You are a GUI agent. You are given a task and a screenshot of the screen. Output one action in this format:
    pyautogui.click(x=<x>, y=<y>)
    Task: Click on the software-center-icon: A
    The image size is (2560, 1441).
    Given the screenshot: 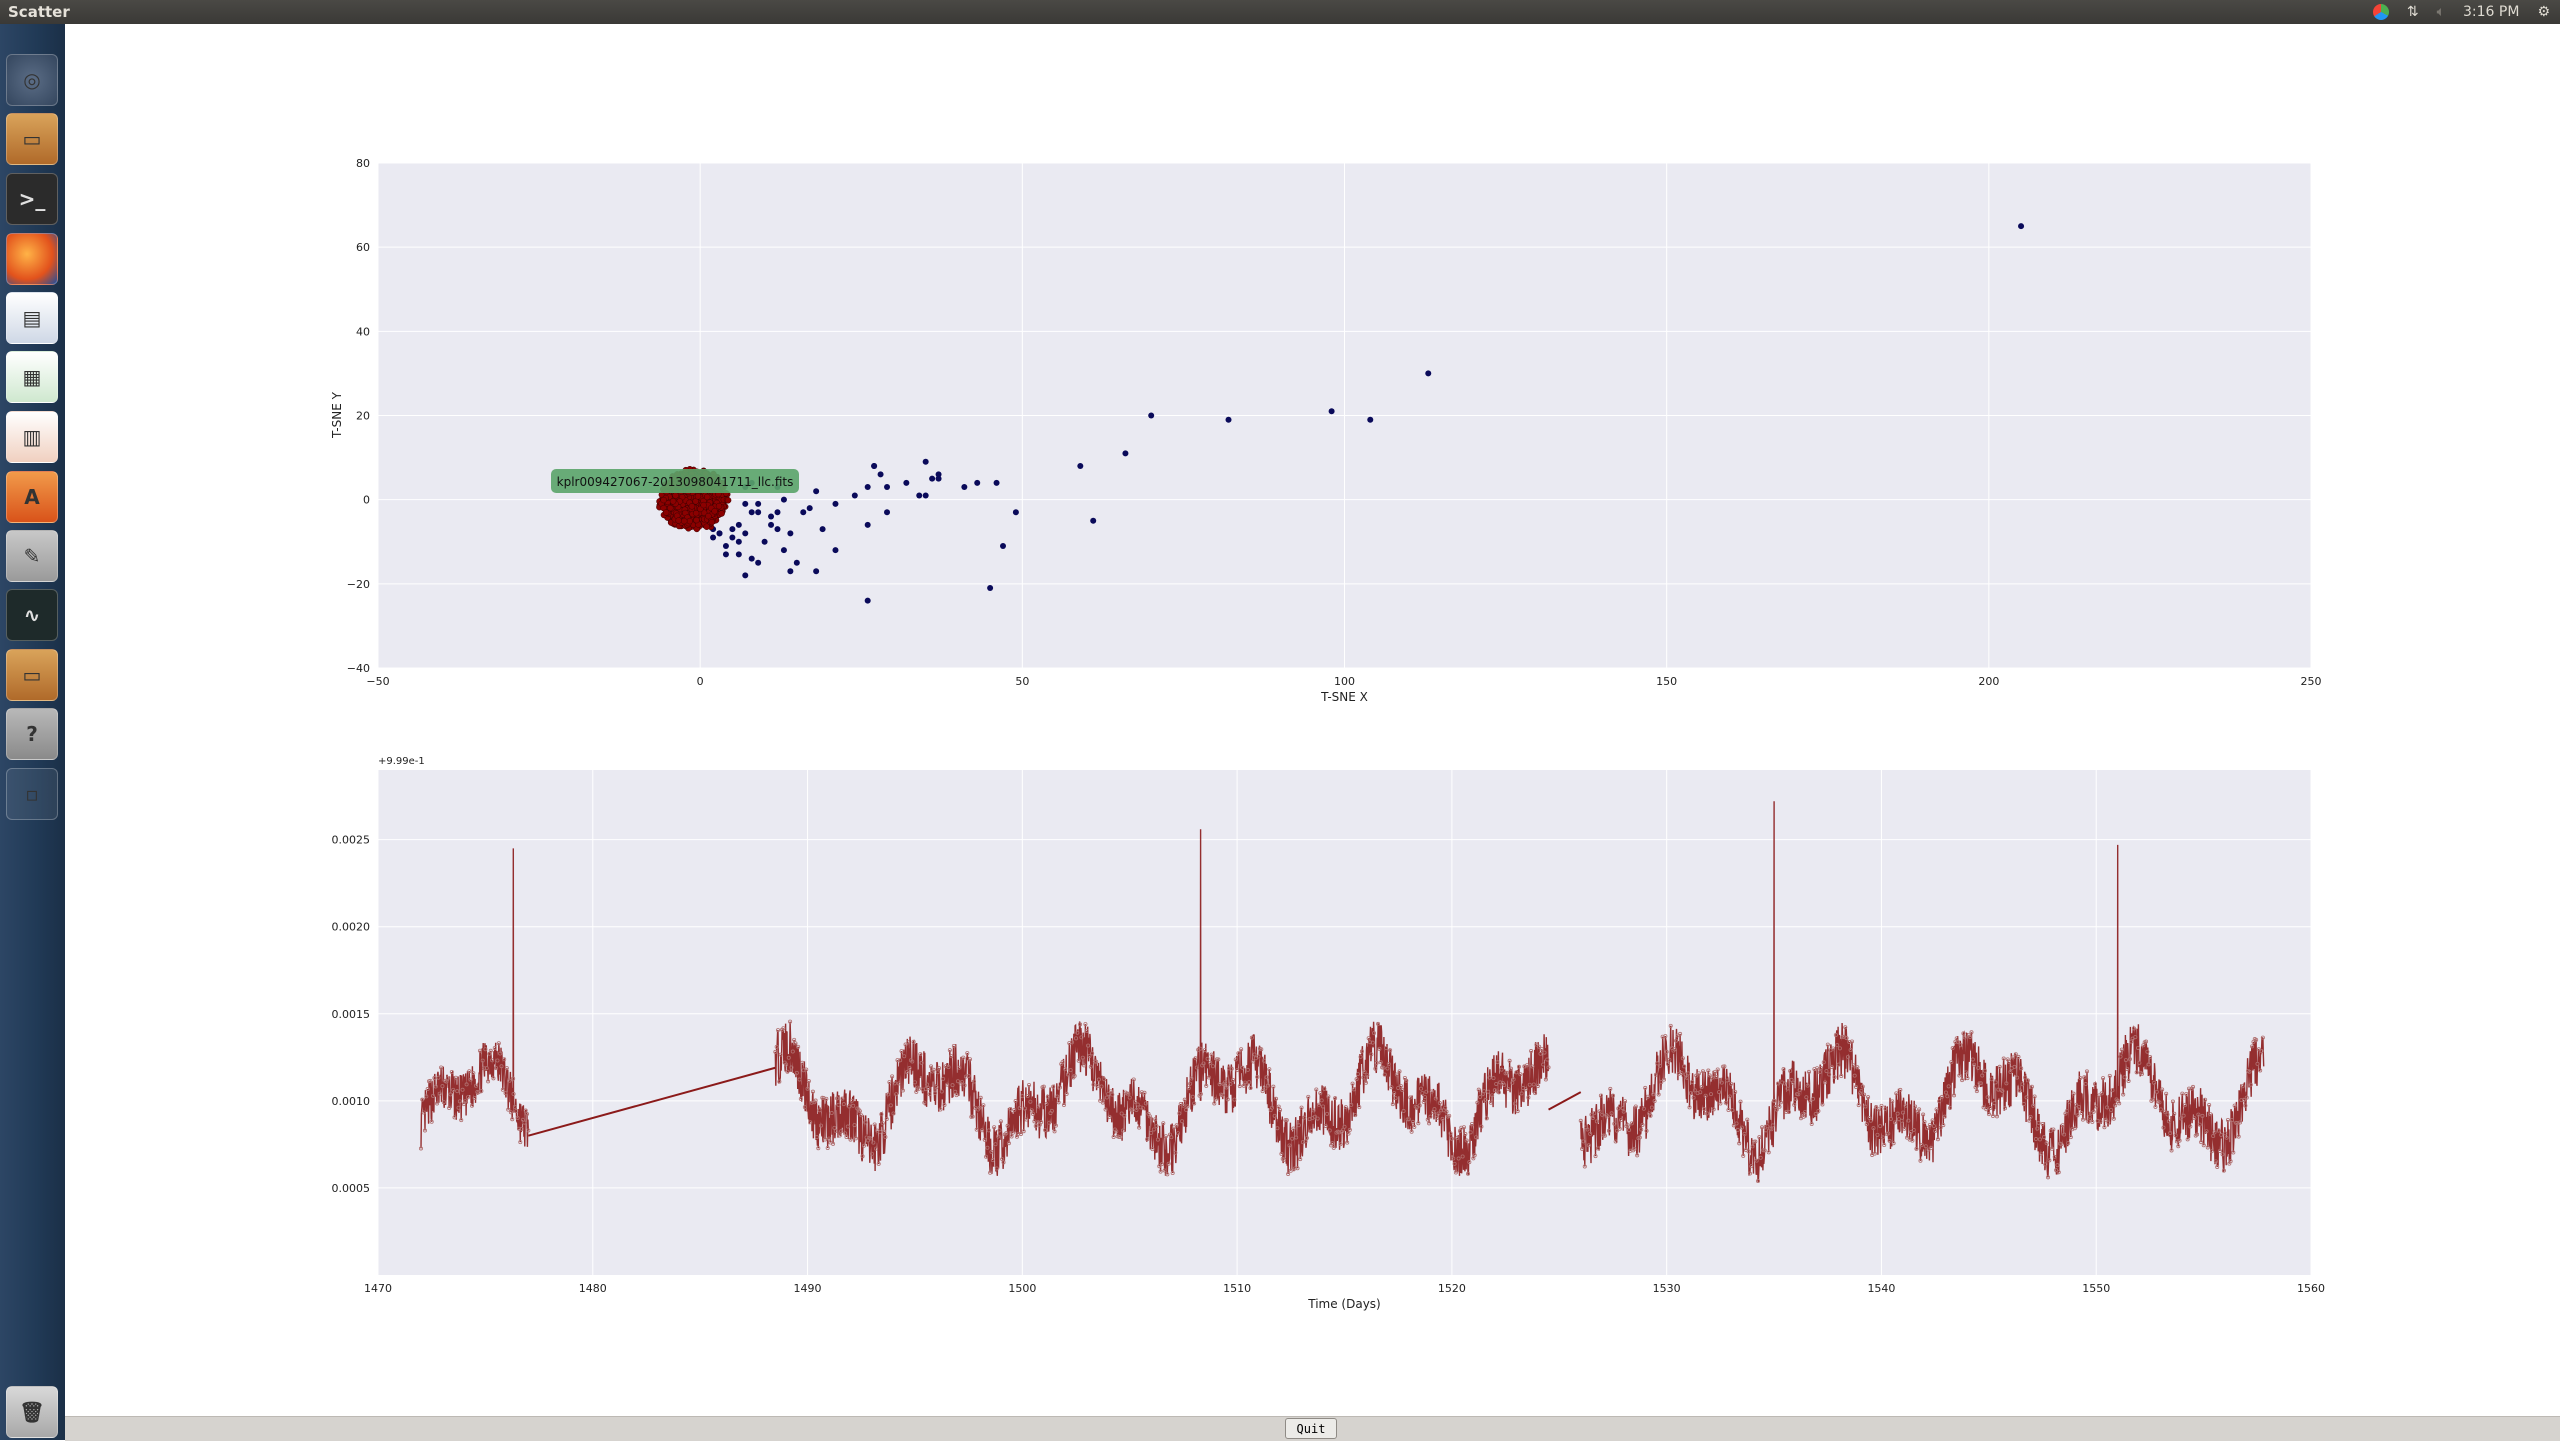 What is the action you would take?
    pyautogui.click(x=32, y=497)
    